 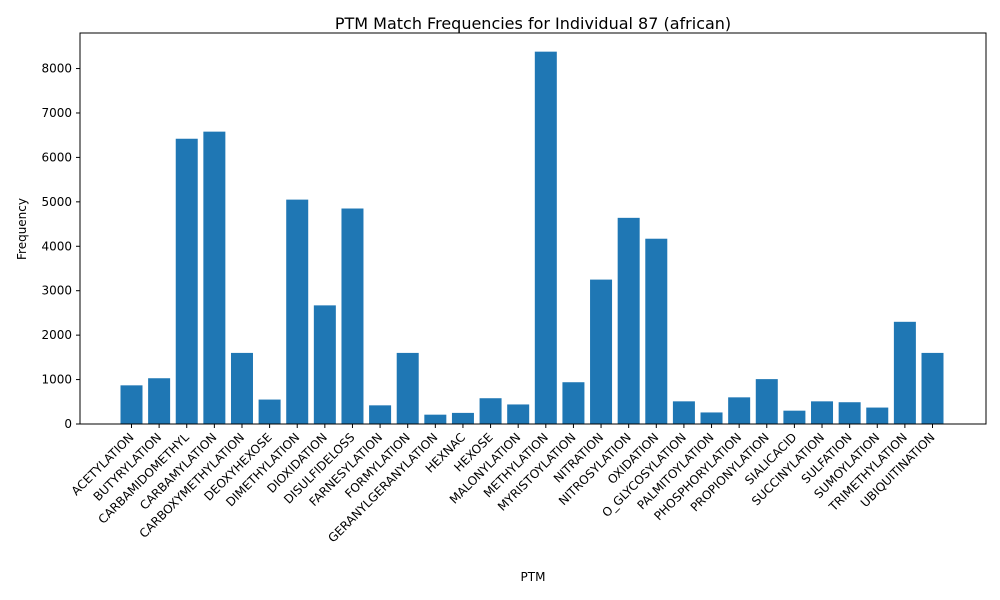 I want to click on bar-carbamidomethyl, so click(x=186, y=281).